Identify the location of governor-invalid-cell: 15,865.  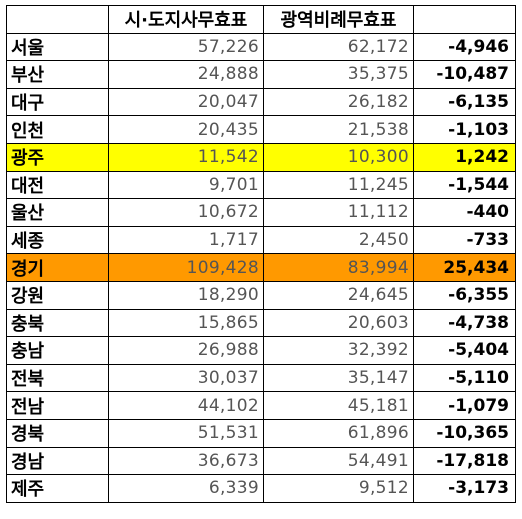
(186, 323).